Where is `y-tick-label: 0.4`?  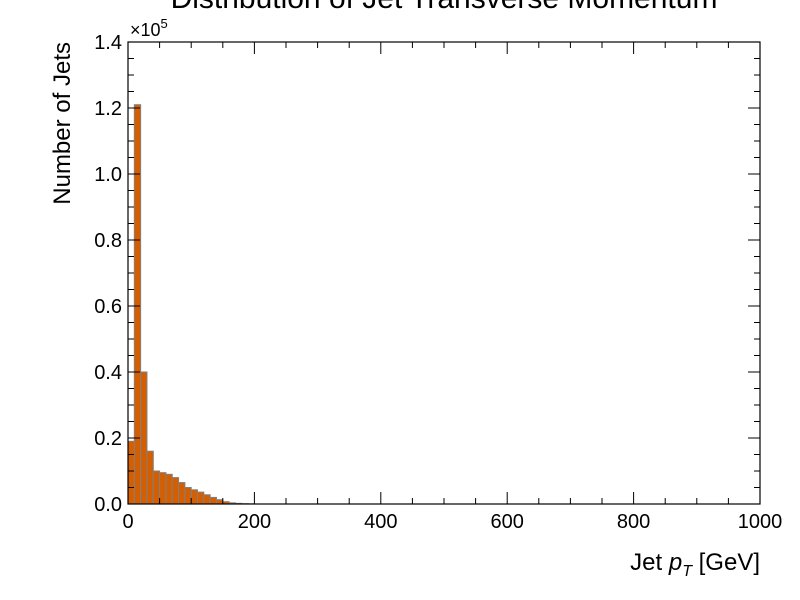
y-tick-label: 0.4 is located at coordinates (108, 373).